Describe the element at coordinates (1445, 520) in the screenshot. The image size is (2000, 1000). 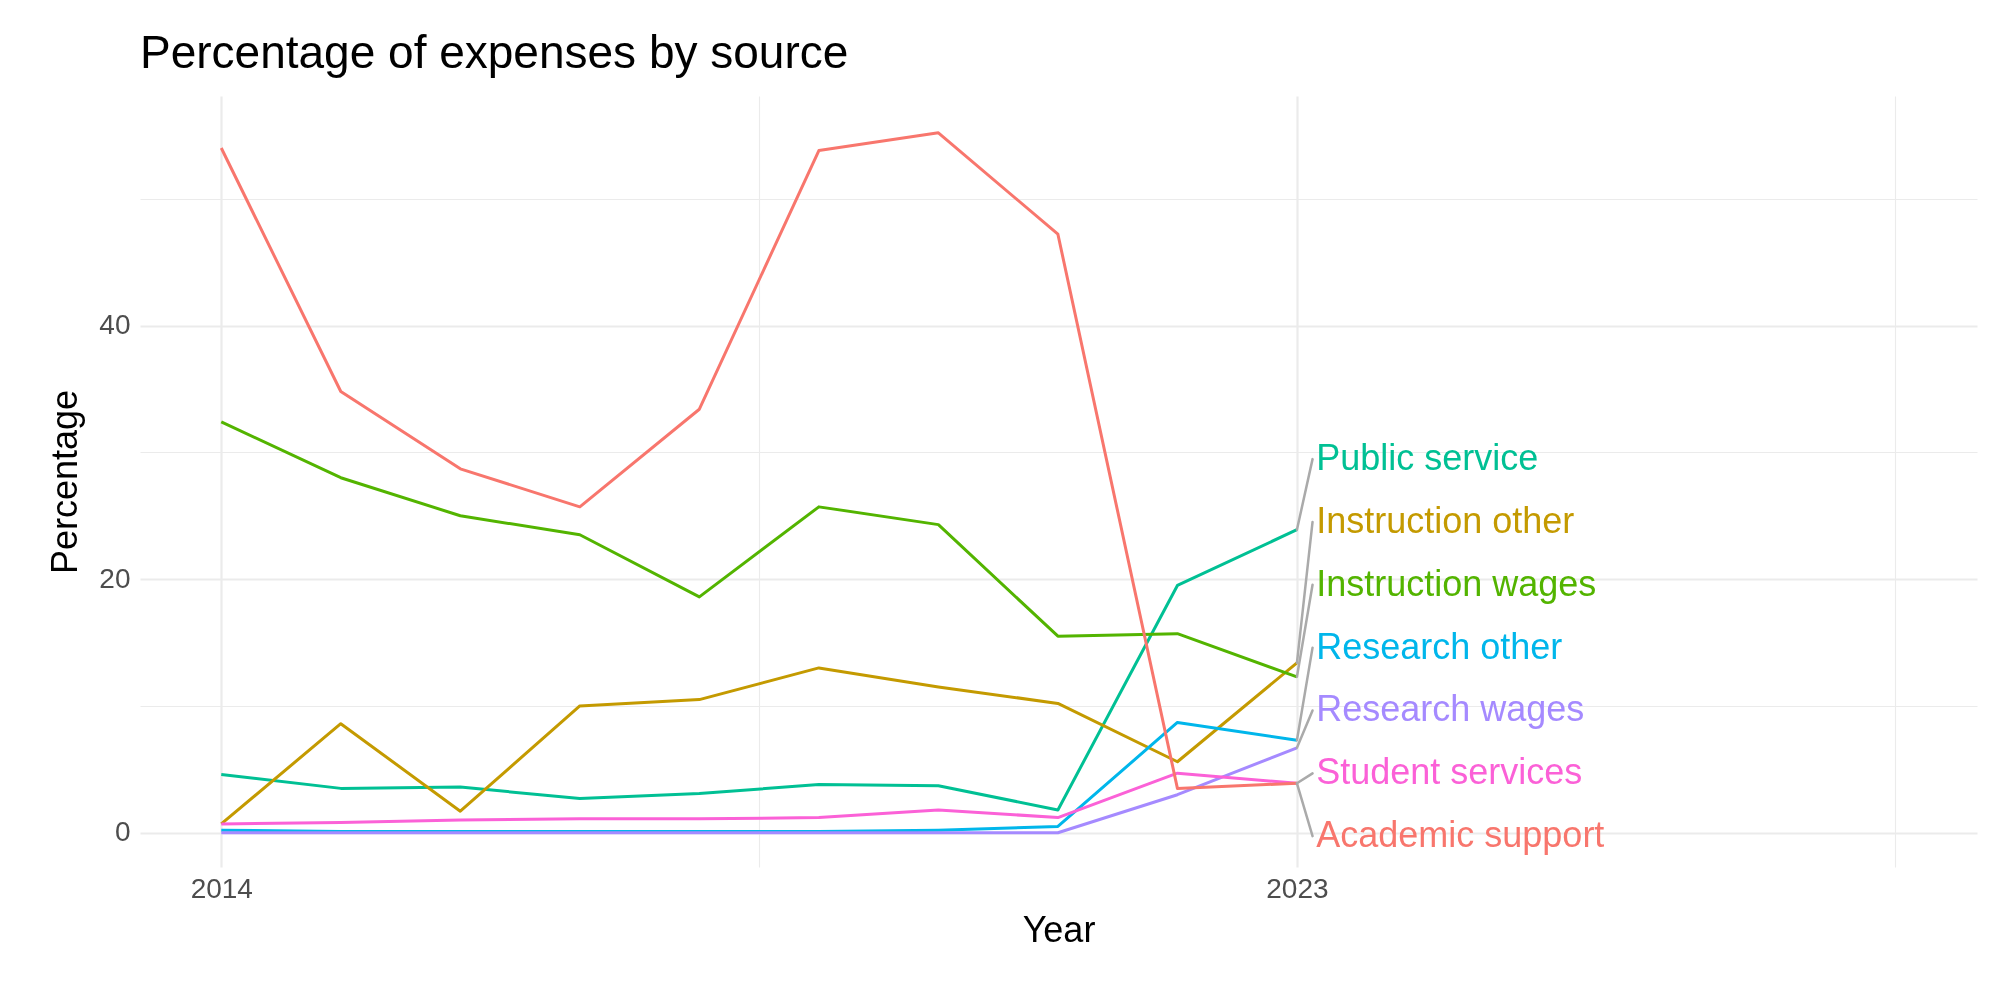
I see `text: Instruction other` at that location.